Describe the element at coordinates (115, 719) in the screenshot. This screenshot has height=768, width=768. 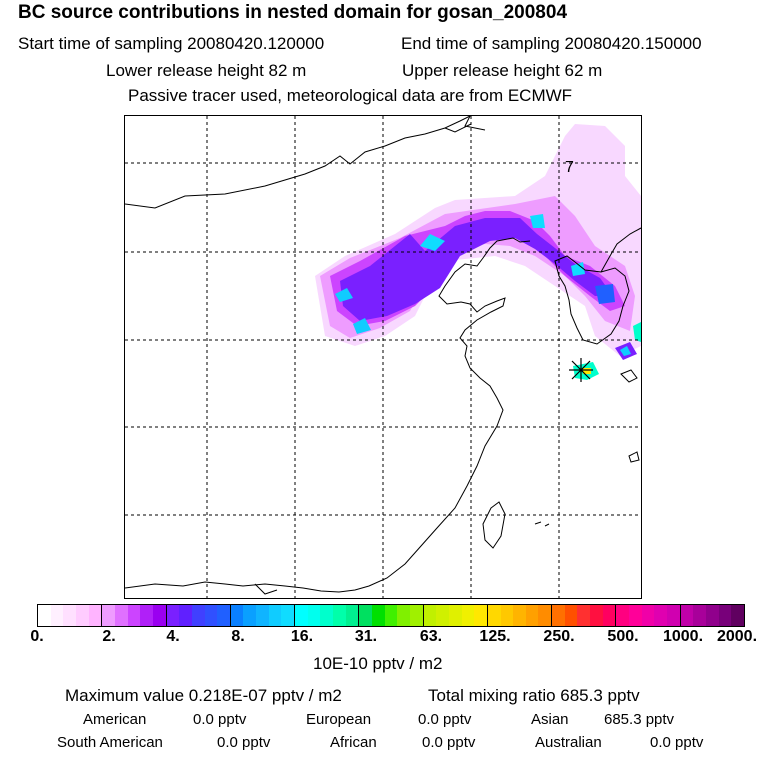
I see `american-label: American` at that location.